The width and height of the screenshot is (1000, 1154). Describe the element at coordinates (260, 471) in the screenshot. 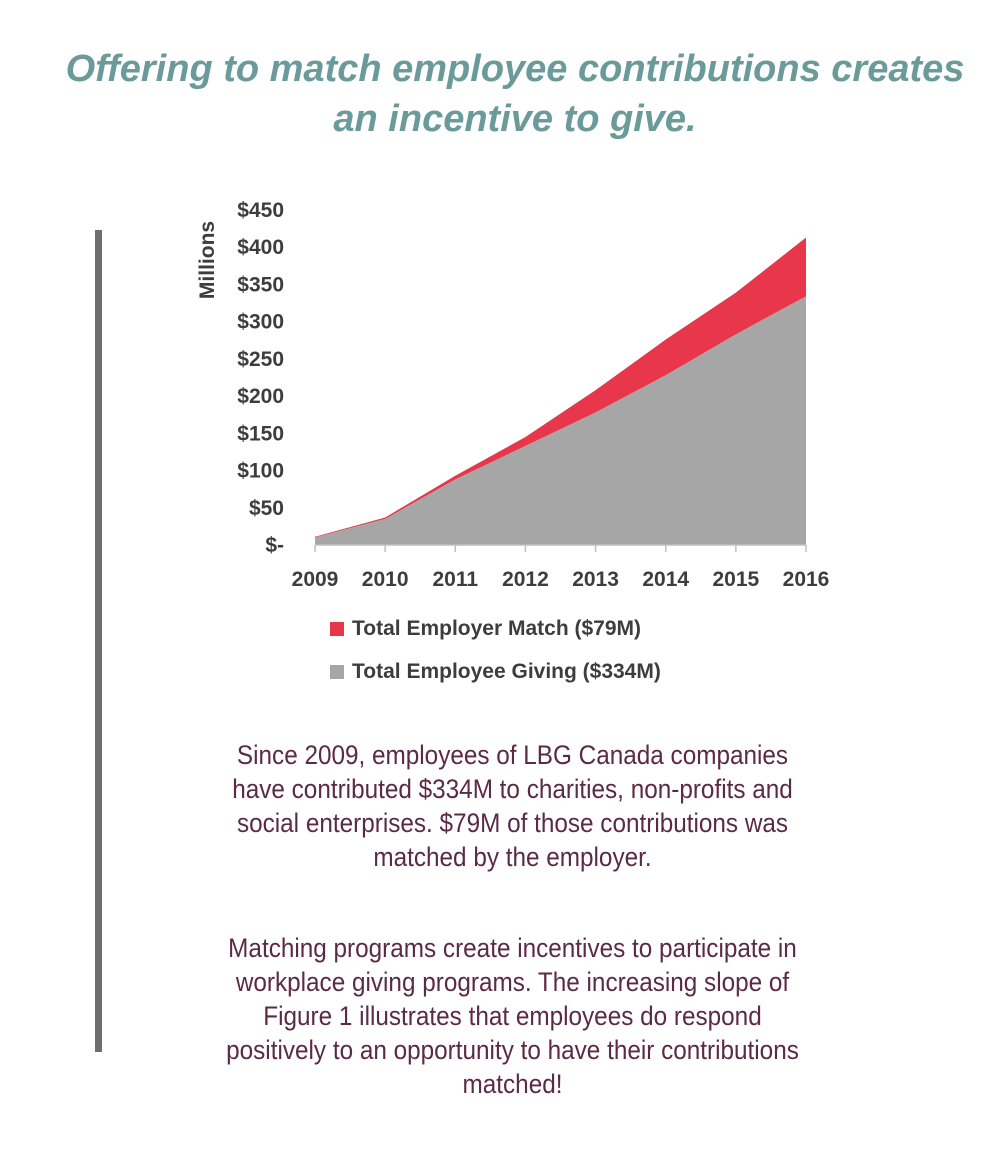

I see `y-tick-label: $100` at that location.